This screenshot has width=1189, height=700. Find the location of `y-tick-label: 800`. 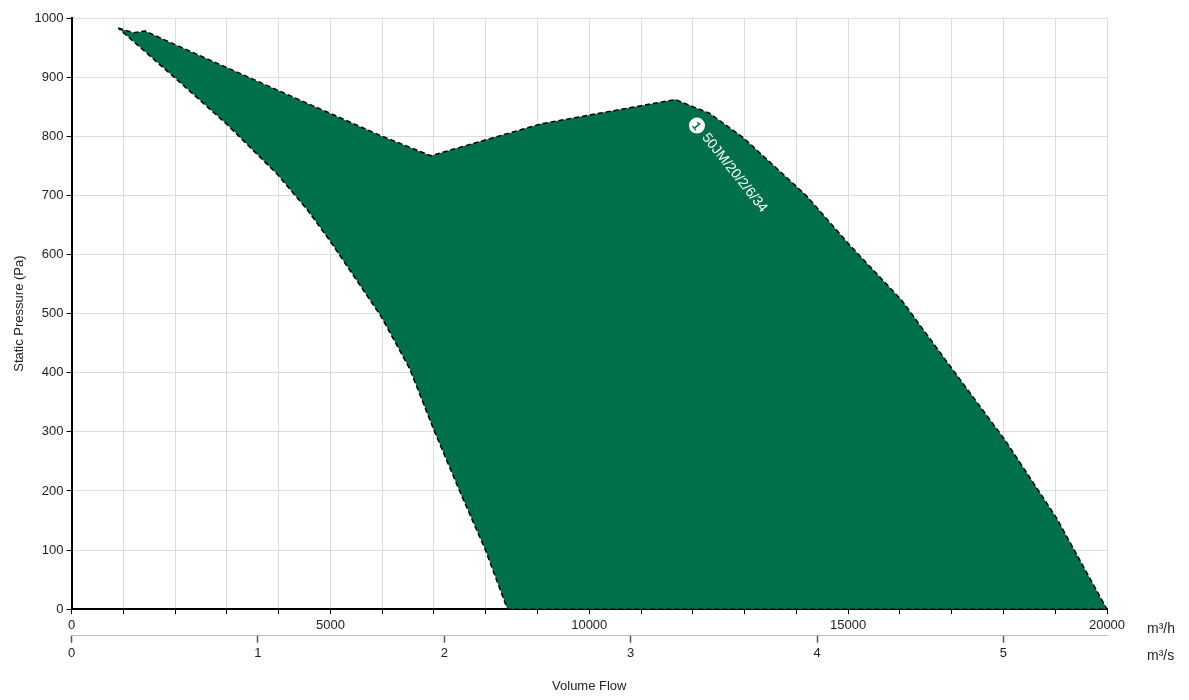

y-tick-label: 800 is located at coordinates (52, 135).